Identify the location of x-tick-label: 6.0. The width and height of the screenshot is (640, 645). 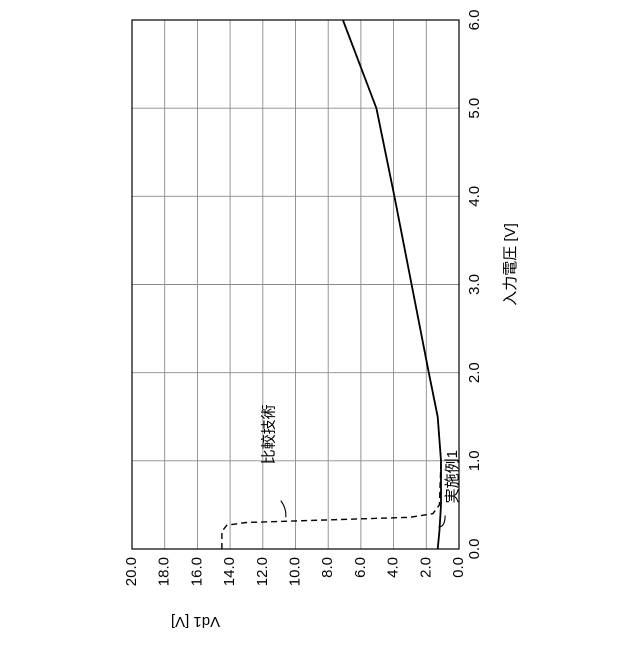
(474, 20).